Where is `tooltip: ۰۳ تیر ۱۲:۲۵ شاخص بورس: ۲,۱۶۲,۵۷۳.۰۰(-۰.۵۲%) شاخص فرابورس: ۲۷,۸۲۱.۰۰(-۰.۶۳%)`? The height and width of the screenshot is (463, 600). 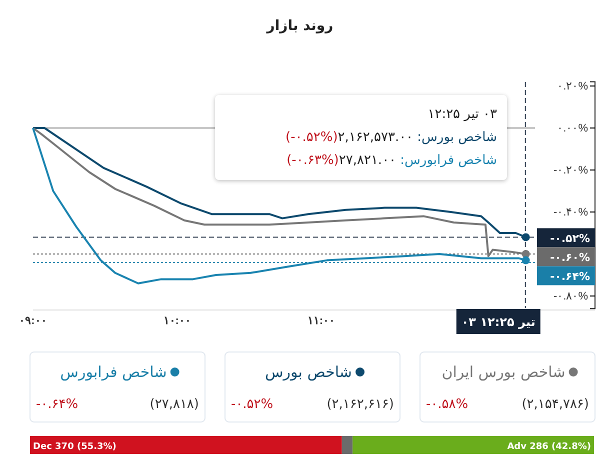 tooltip: ۰۳ تیر ۱۲:۲۵ شاخص بورس: ۲,۱۶۲,۵۷۳.۰۰(-۰.۵۲%) شاخص فرابورس: ۲۷,۸۲۱.۰۰(-۰.۶۳%) is located at coordinates (361, 137).